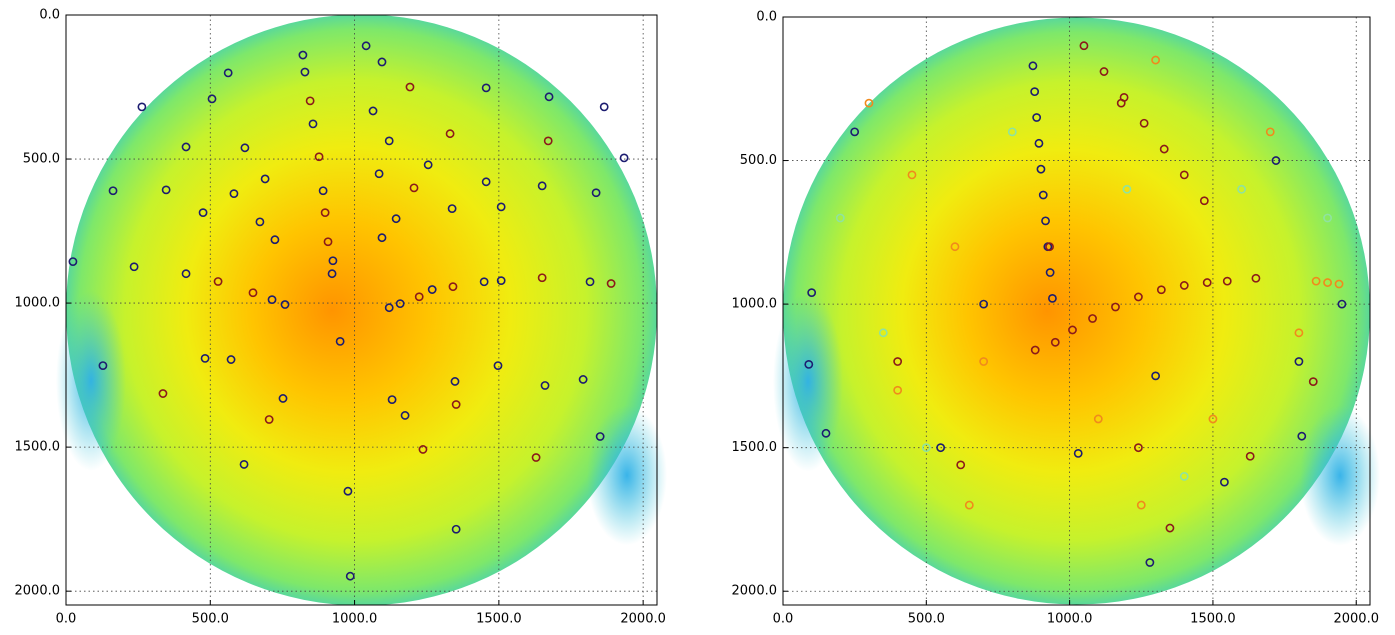 This screenshot has width=1395, height=635. What do you see at coordinates (1070, 619) in the screenshot?
I see `x-tick-label: 1000.0` at bounding box center [1070, 619].